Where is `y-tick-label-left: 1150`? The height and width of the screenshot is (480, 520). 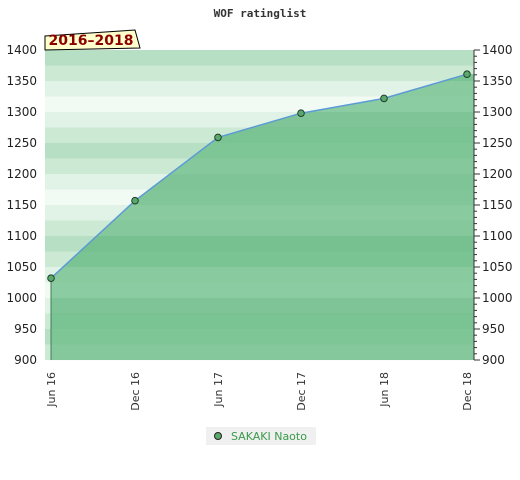 y-tick-label-left: 1150 is located at coordinates (21, 205).